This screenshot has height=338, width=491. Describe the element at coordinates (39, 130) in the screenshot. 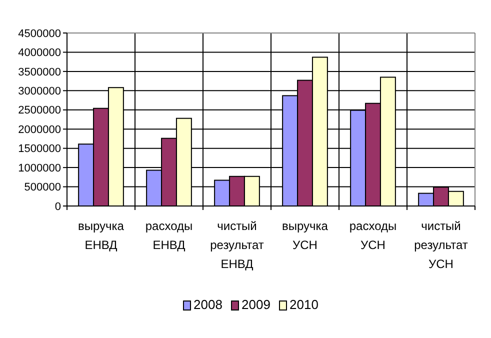

I see `y-tick-label: 2000000` at that location.